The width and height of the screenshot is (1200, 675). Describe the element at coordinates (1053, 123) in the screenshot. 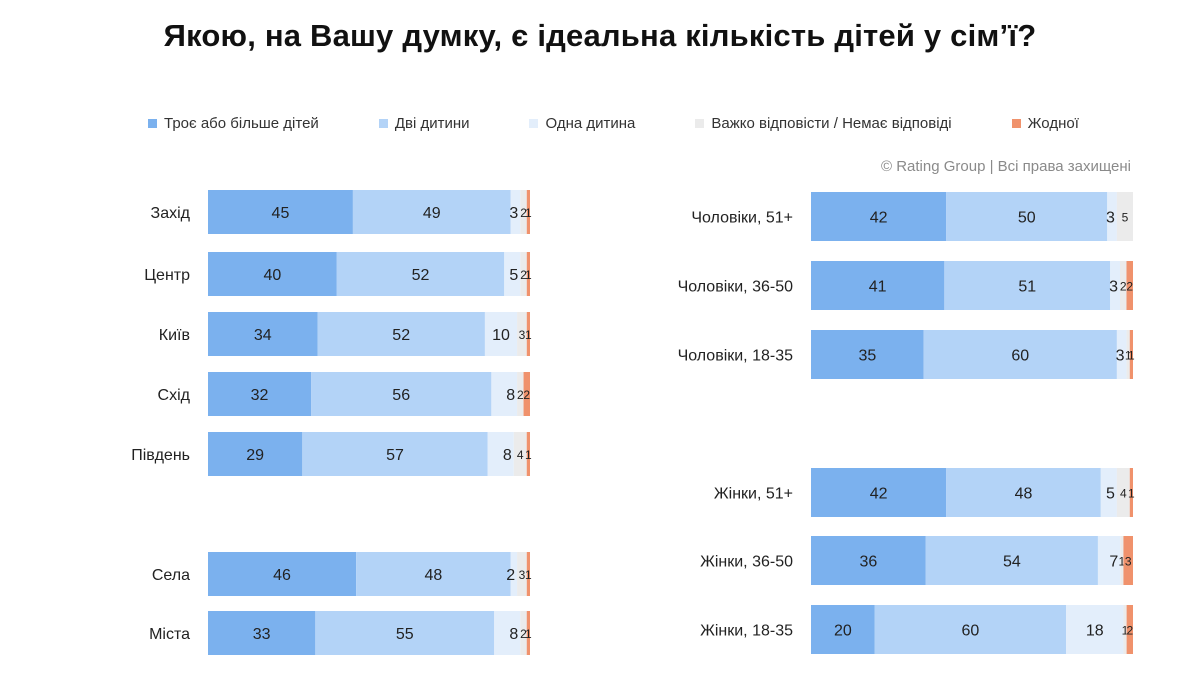

I see `legend-label: Жодної` at that location.